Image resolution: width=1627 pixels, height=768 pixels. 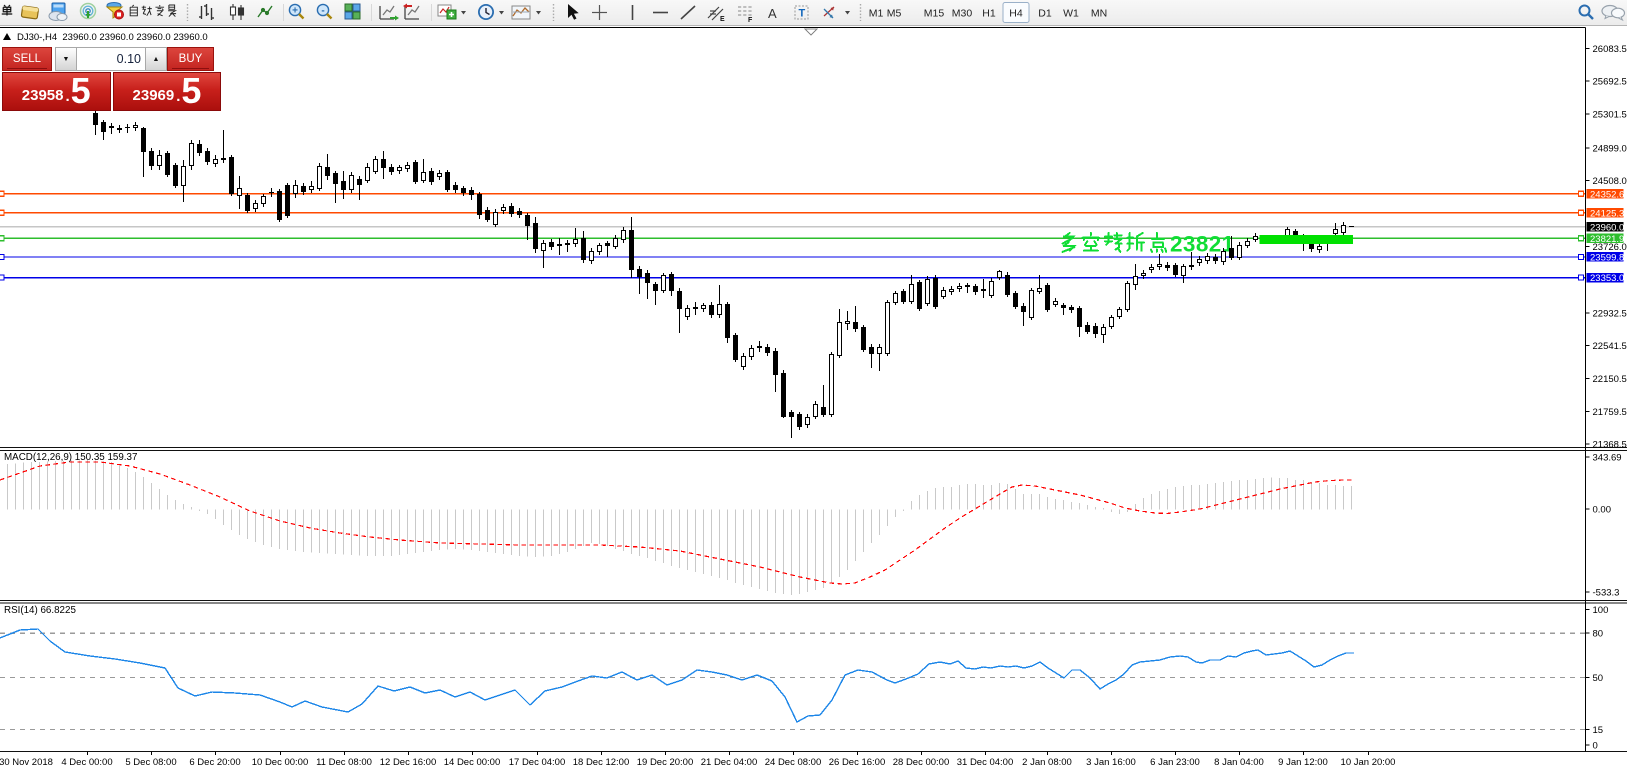 I want to click on svg-text: -533.3, so click(x=1606, y=593).